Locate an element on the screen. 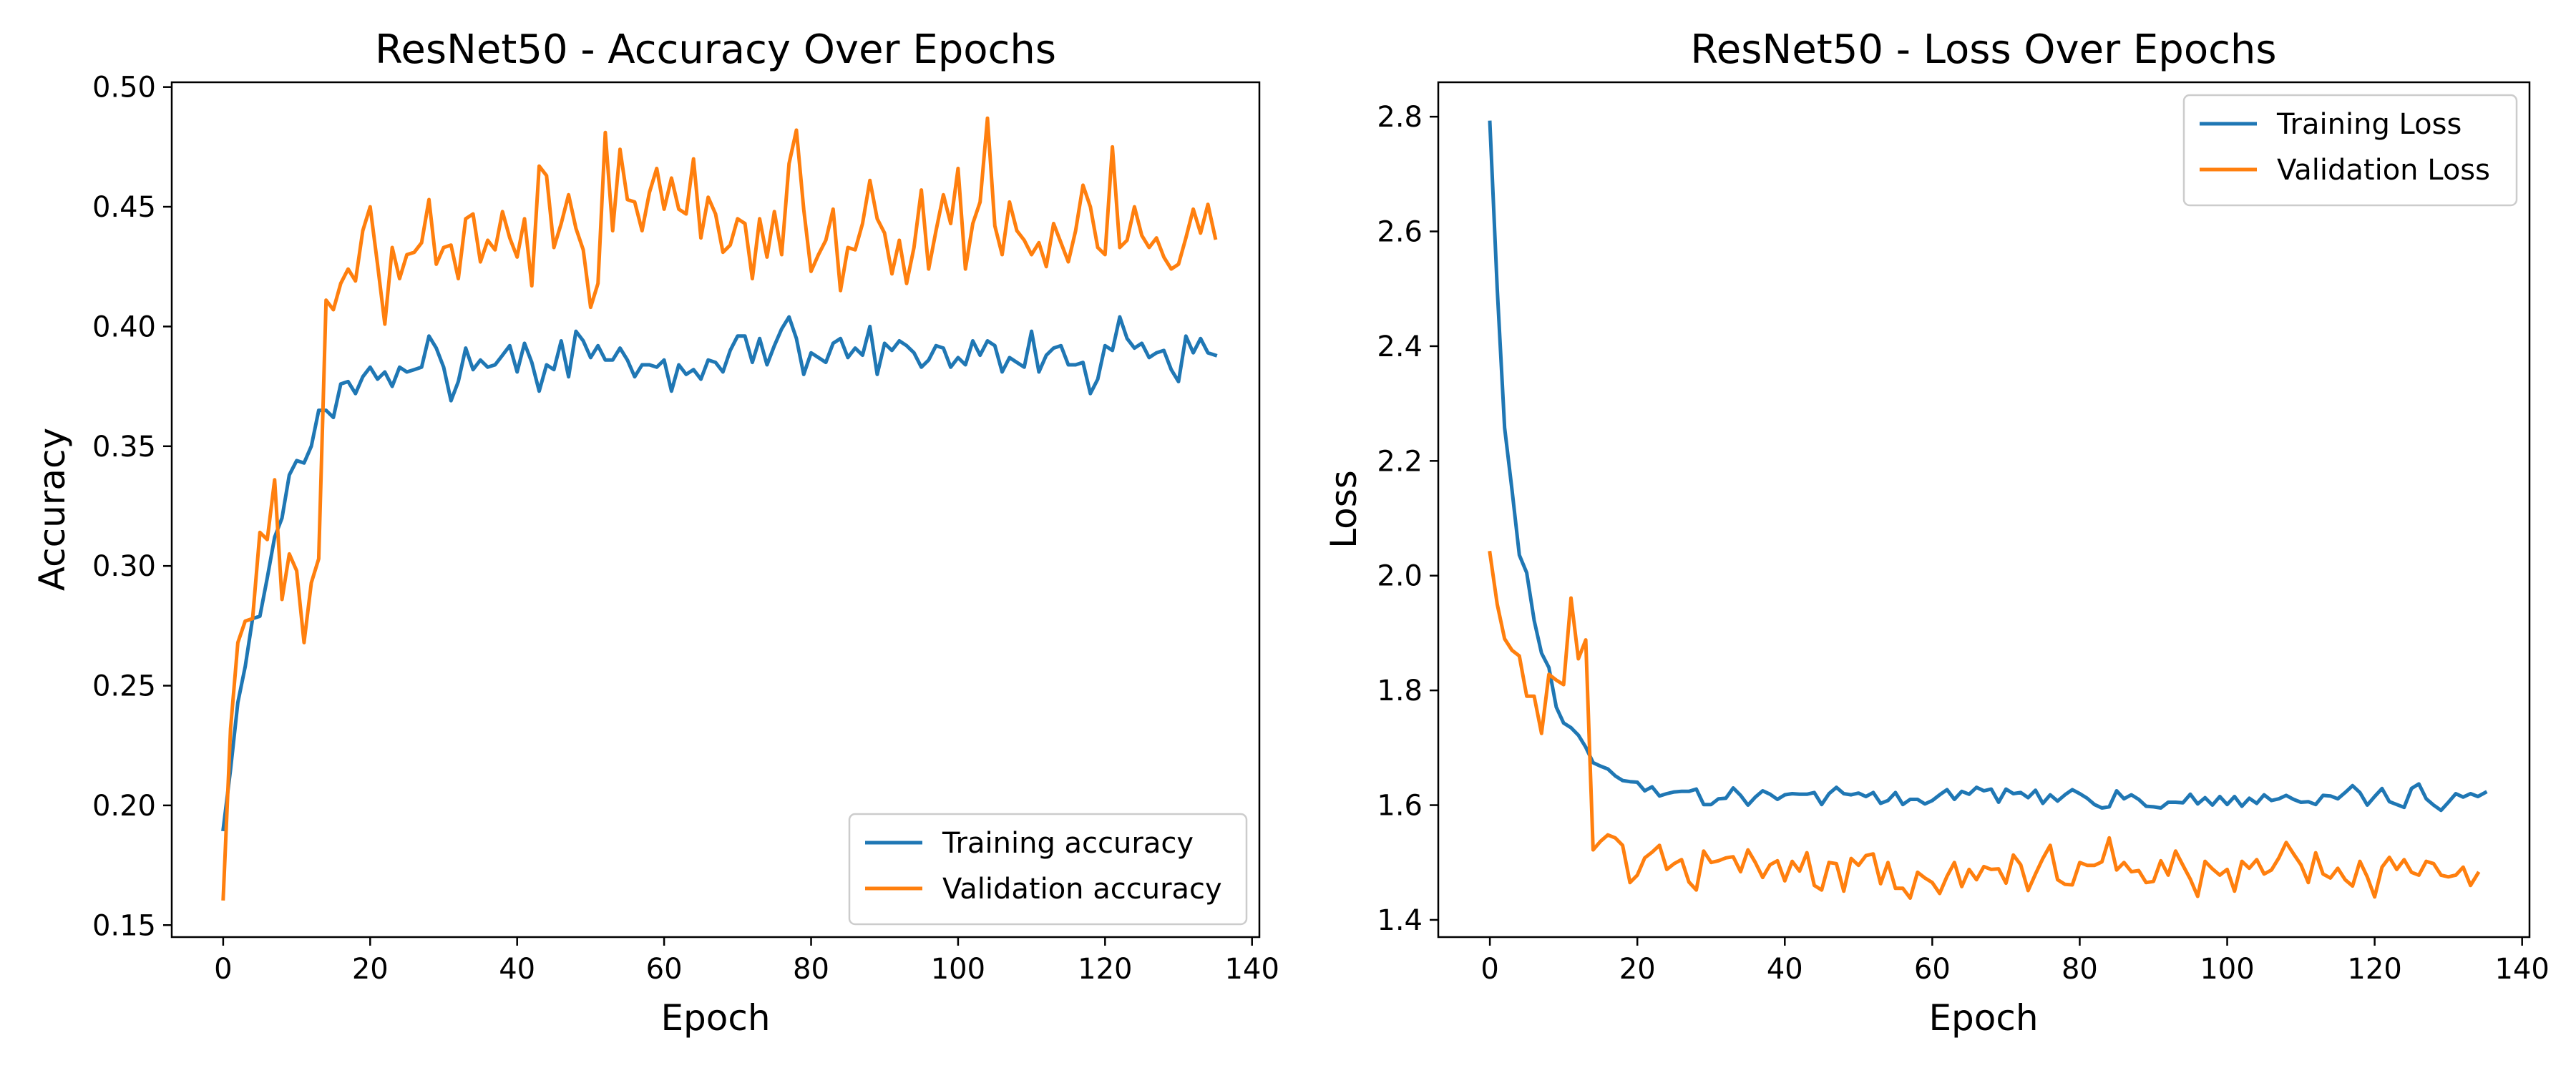  accuracy-y-tick-label: 0.35 is located at coordinates (124, 447).